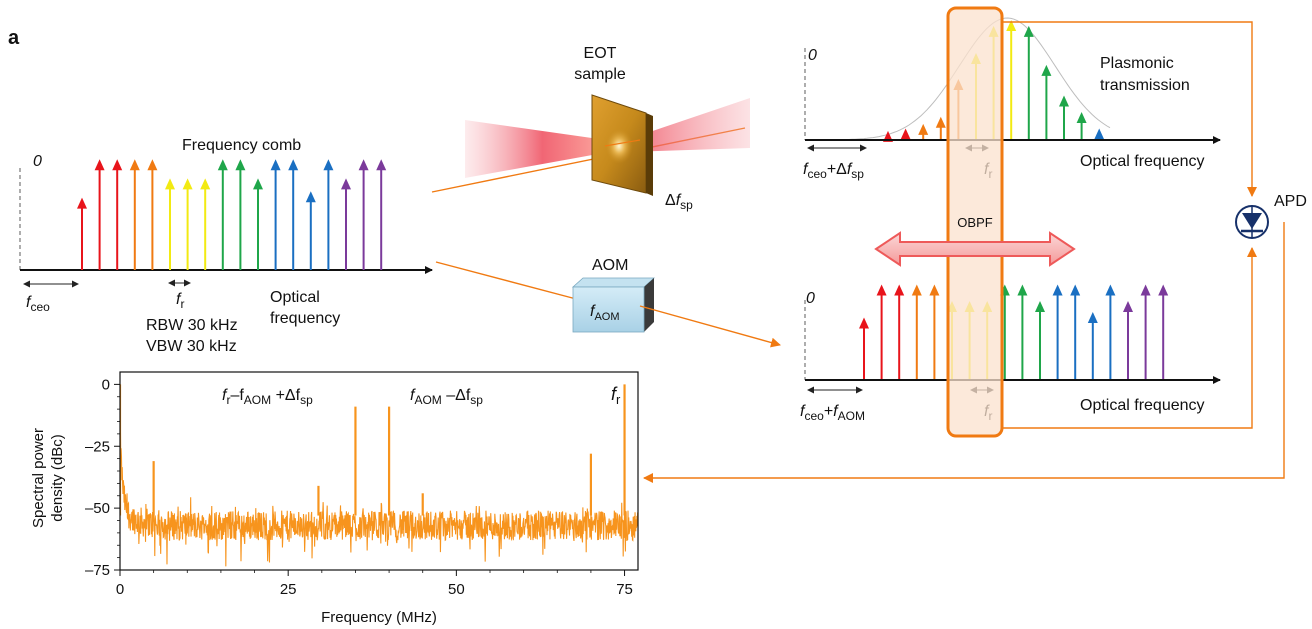 Image resolution: width=1312 pixels, height=629 pixels. I want to click on shifted-line-2-head, so click(899, 290).